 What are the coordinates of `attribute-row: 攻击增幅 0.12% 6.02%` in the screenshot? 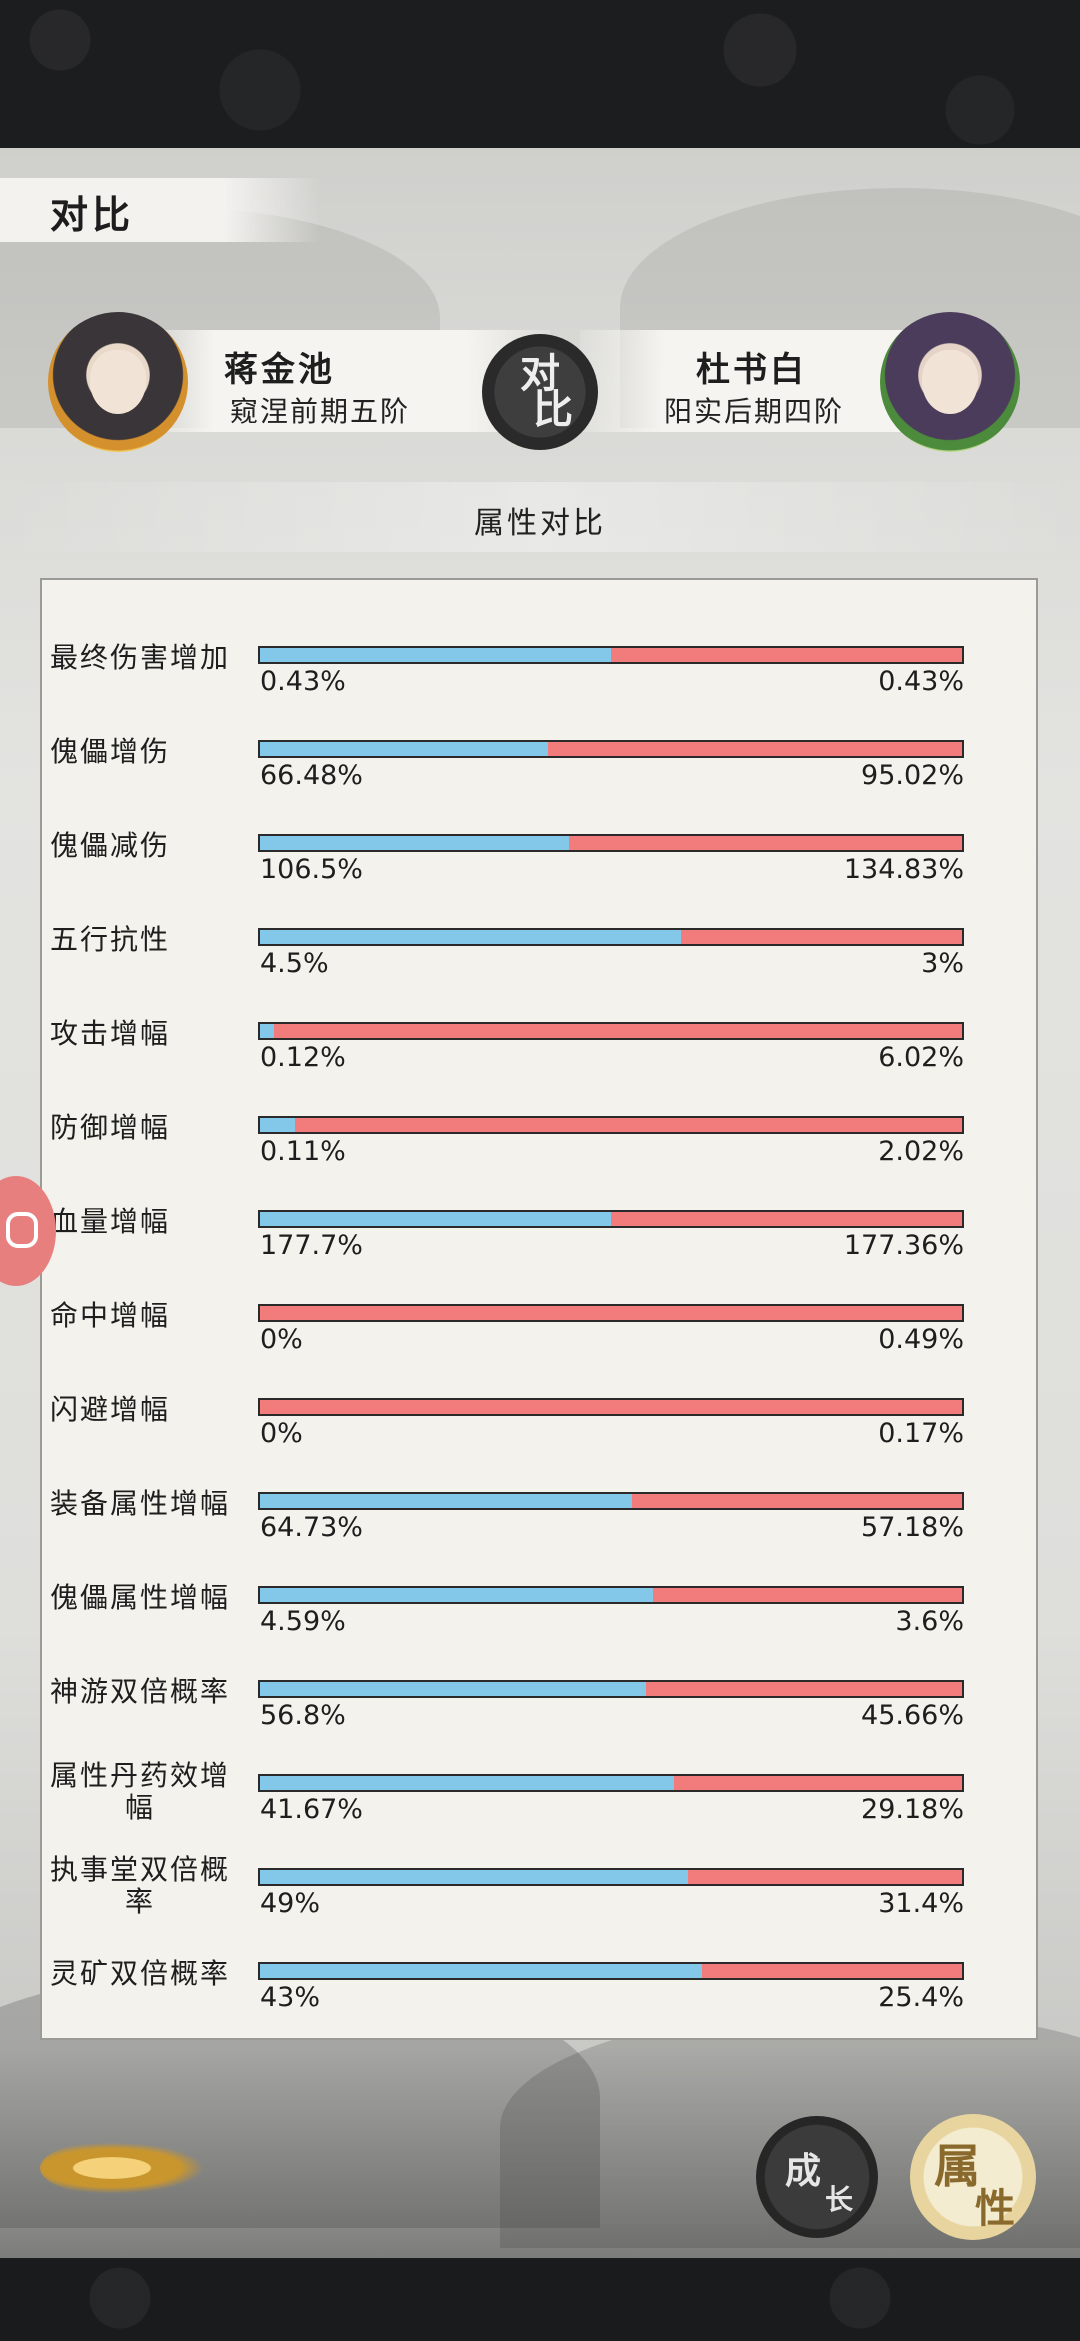 It's located at (539, 1065).